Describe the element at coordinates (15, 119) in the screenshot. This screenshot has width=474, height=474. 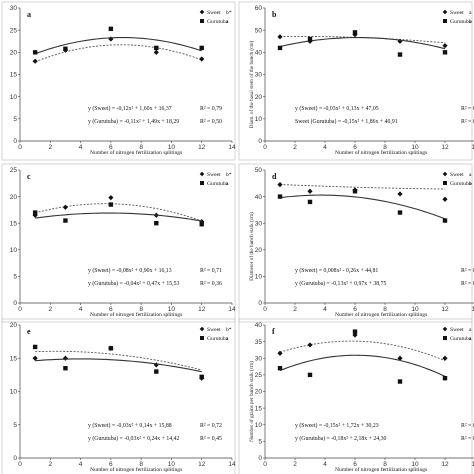
I see `y-tick-label: 5` at that location.